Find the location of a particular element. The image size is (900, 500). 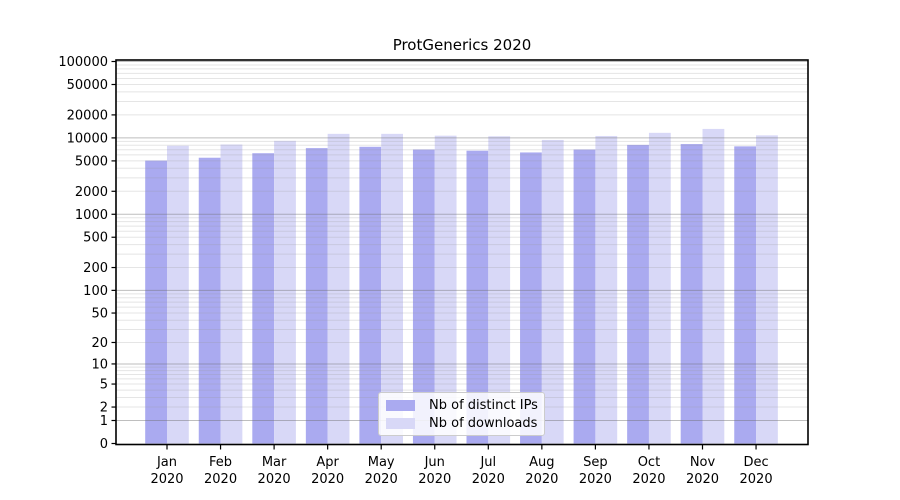

legend-item-distinct-ips: Nb of distinct IPs is located at coordinates (462, 405).